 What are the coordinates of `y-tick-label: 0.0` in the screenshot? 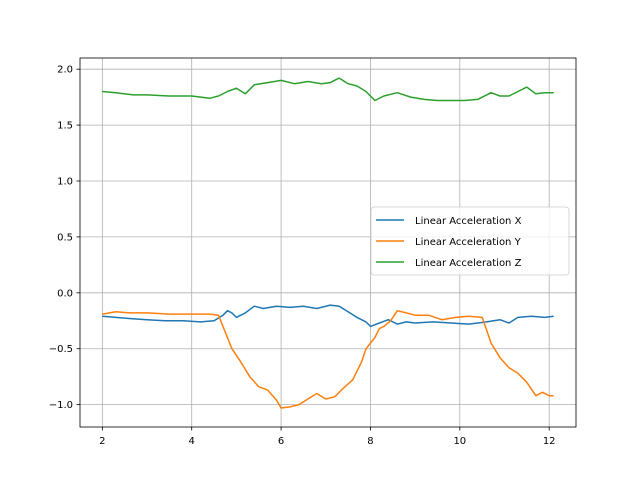 It's located at (65, 293).